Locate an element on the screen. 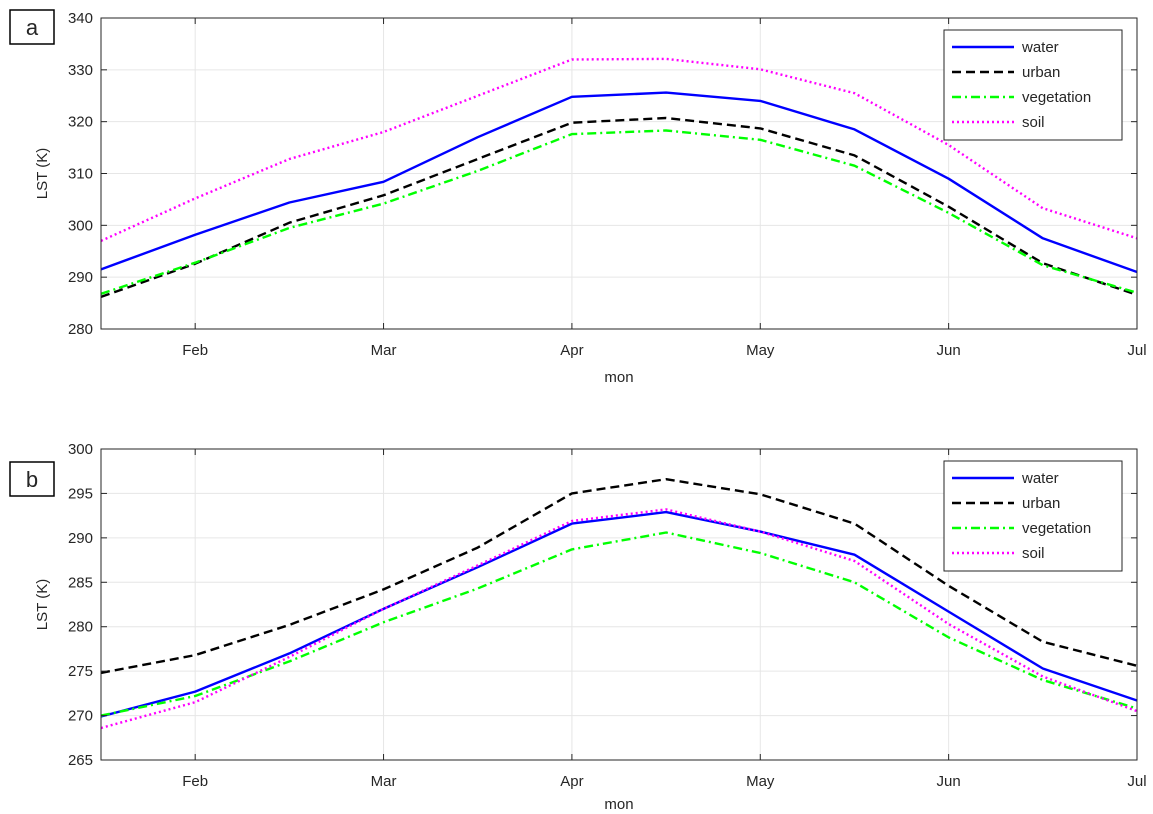  y-tick-label: 270 is located at coordinates (80, 716).